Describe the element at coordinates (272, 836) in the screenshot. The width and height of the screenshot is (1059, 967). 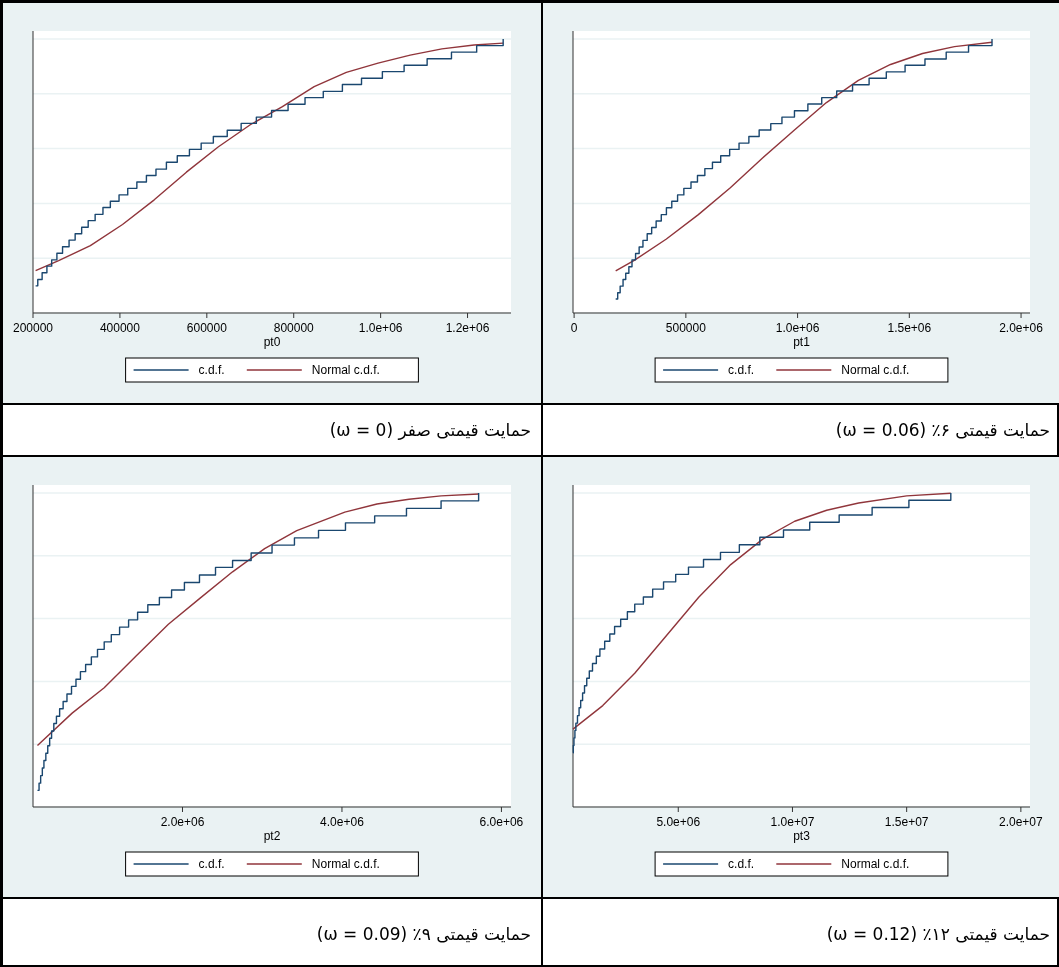
I see `x-axis-title: pt2` at that location.